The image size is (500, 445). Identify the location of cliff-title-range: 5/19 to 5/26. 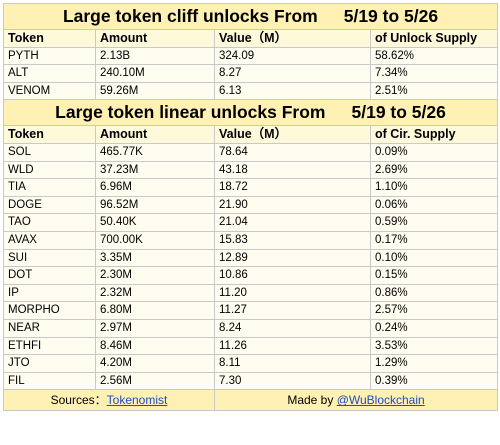
(391, 16).